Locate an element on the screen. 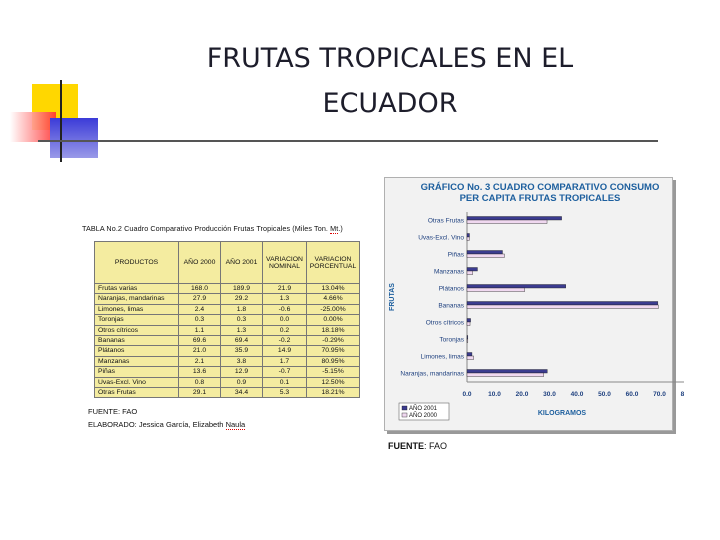 The height and width of the screenshot is (540, 720). cell-ano-2000: 21.0 is located at coordinates (199, 351).